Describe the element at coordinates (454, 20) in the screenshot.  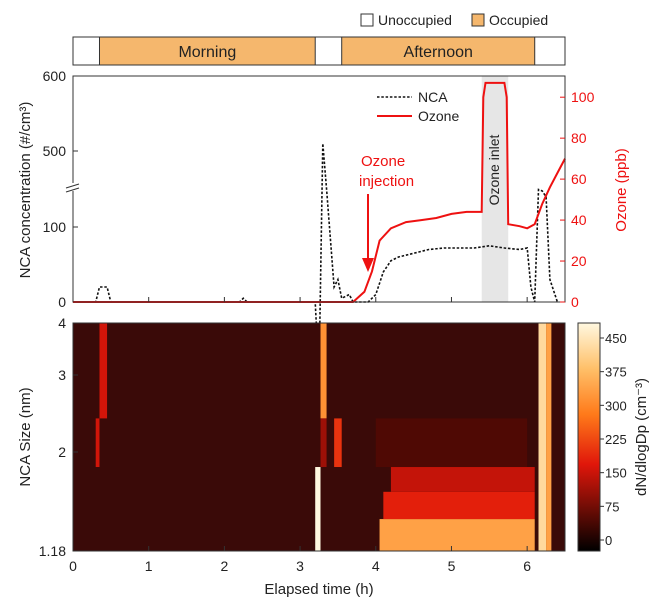
I see `occupancy-legend: Unoccupied Occupied` at that location.